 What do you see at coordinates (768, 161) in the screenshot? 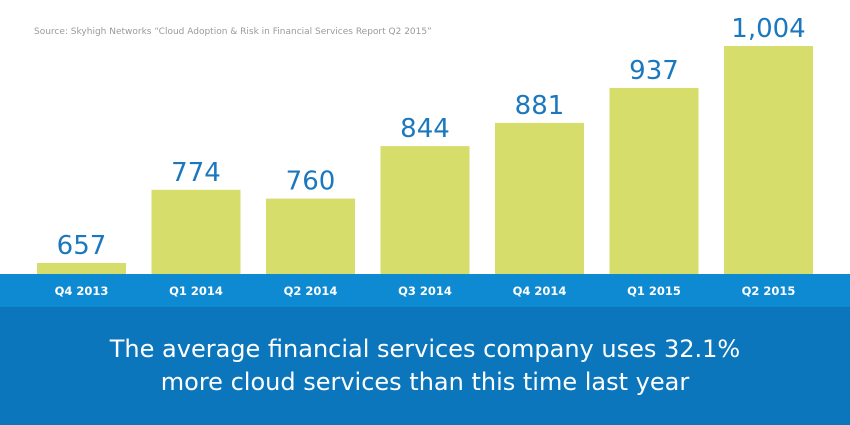
I see `bar-q2-2015` at bounding box center [768, 161].